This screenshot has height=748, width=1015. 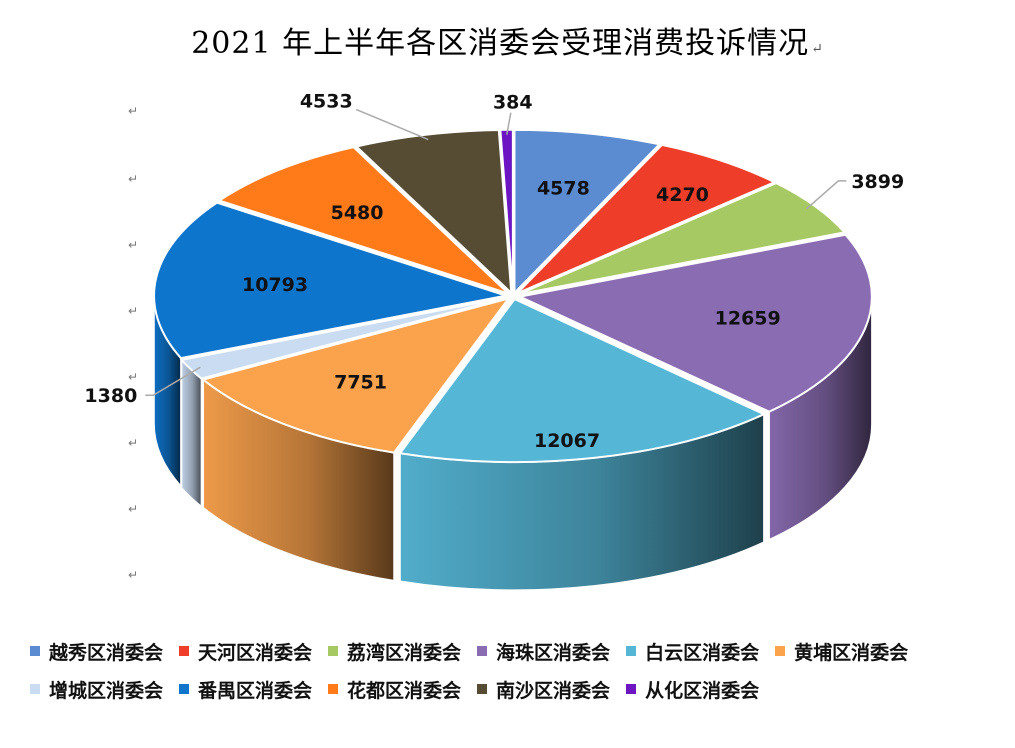 I want to click on legend-label: 白云区消委会, so click(x=702, y=652).